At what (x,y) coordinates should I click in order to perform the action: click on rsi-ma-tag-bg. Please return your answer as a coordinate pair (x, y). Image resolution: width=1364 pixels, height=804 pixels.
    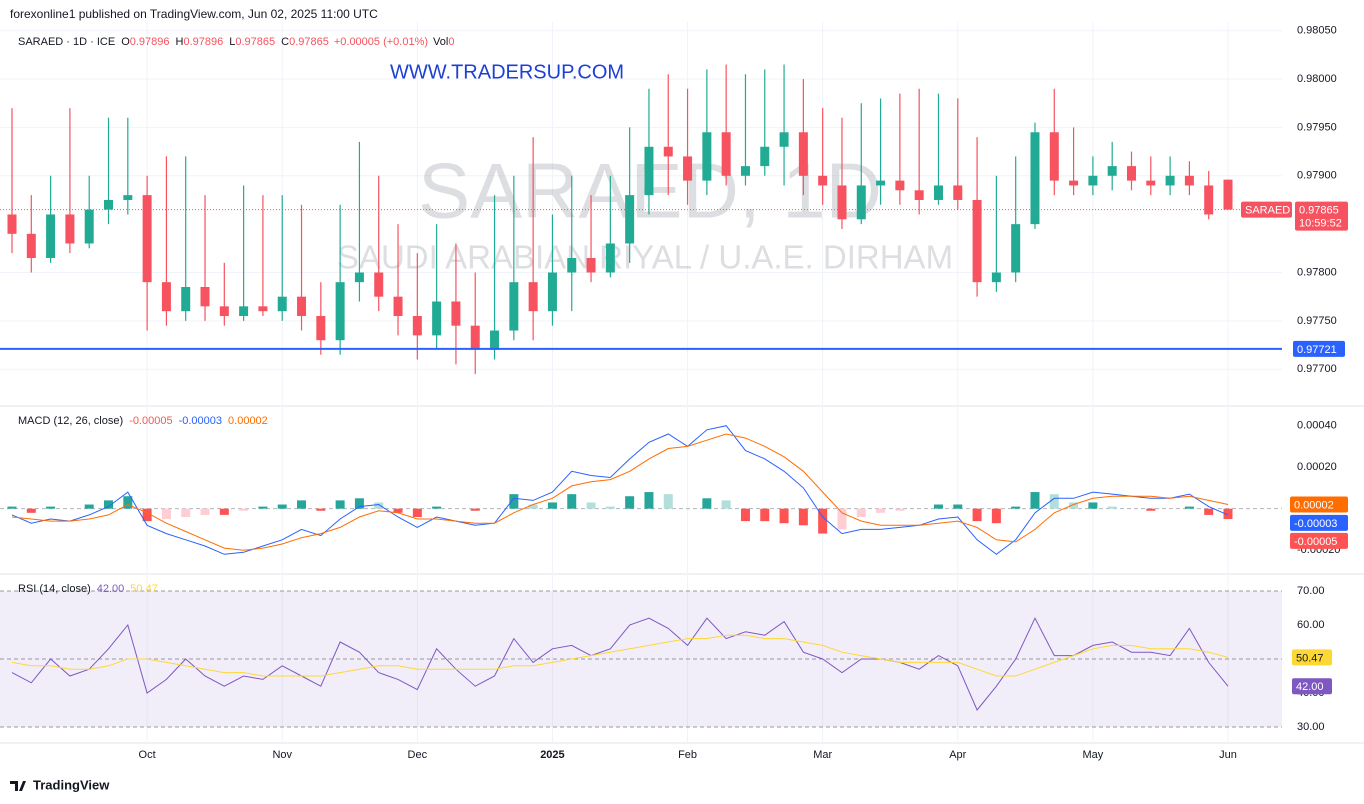
    Looking at the image, I should click on (1312, 657).